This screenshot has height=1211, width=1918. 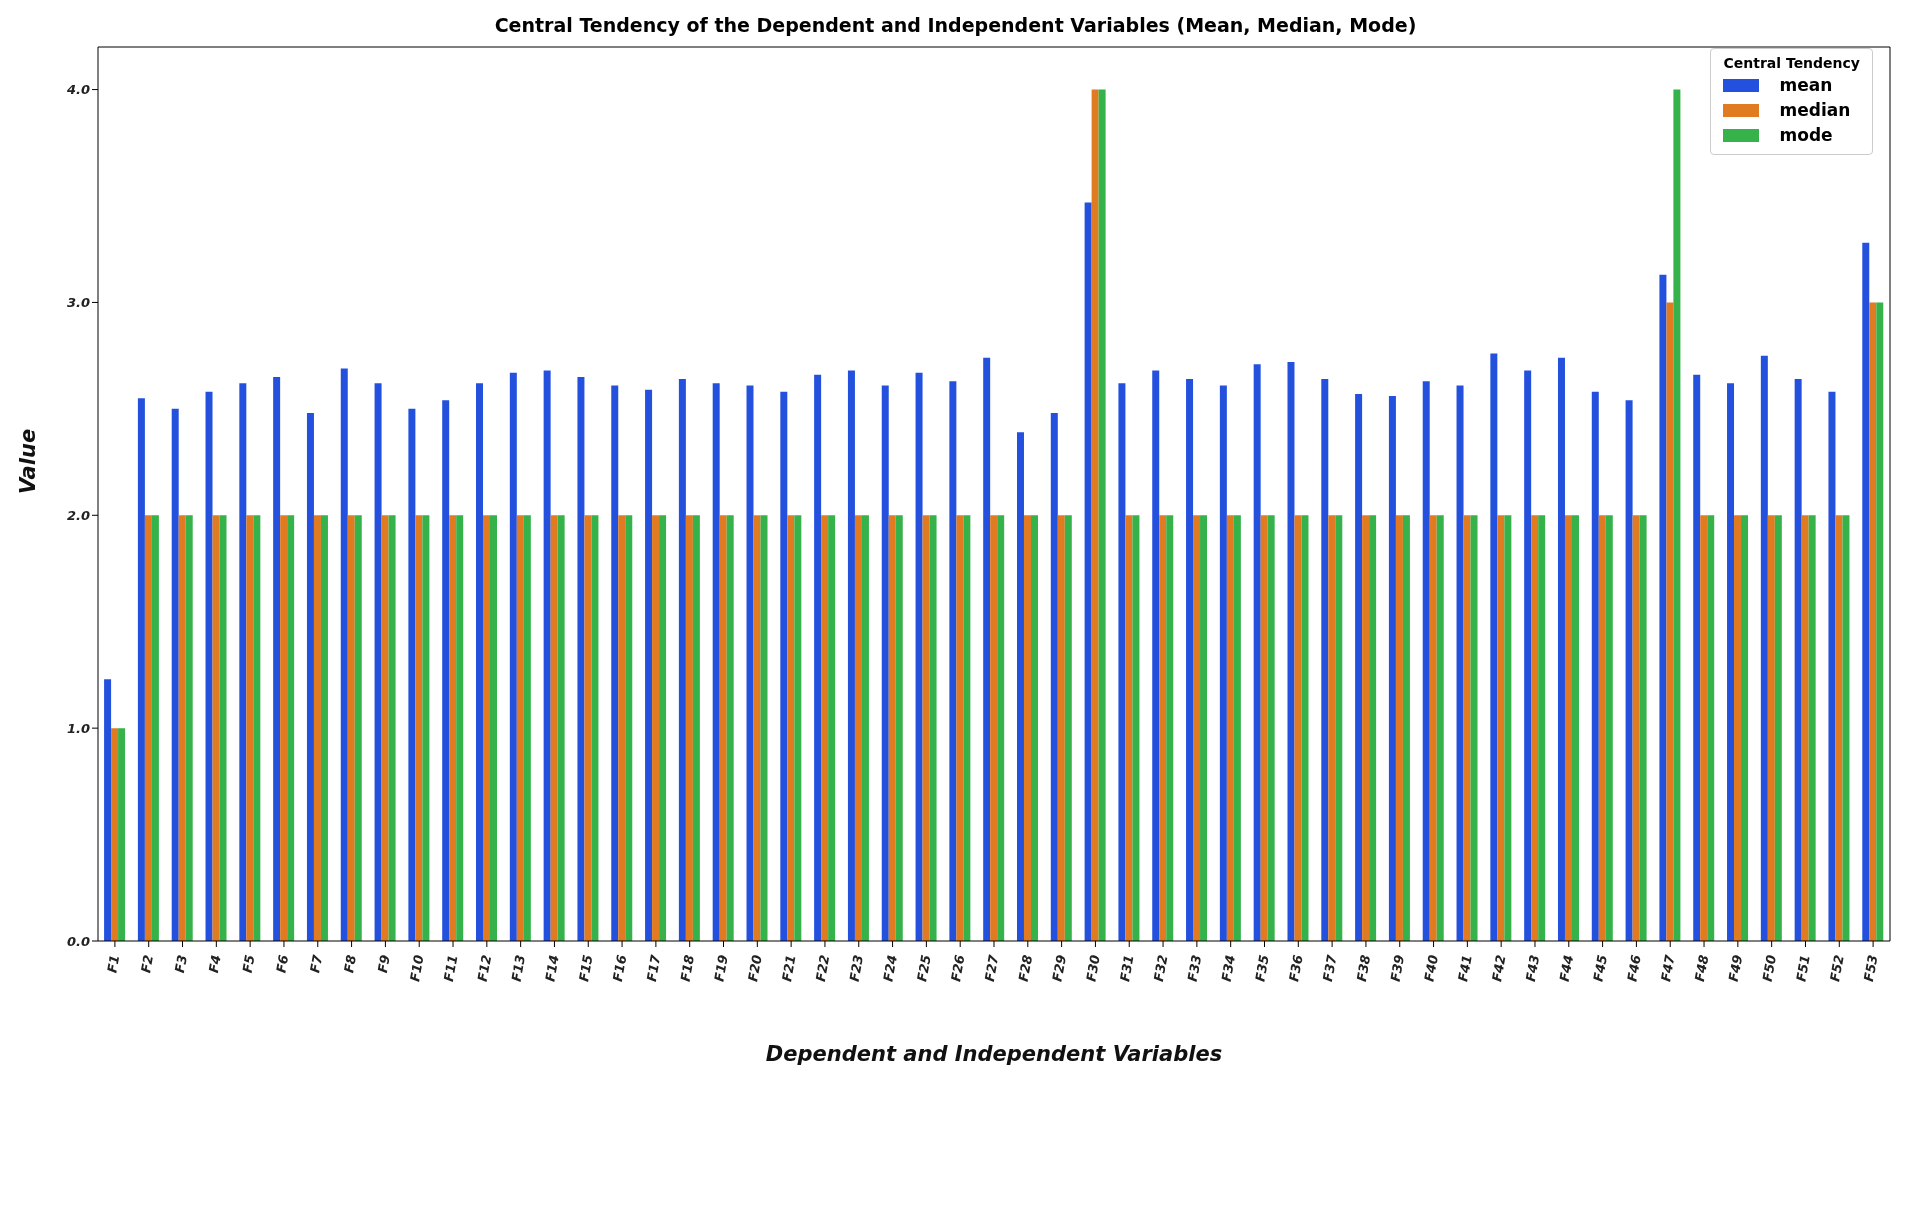 What do you see at coordinates (890, 968) in the screenshot?
I see `x-tick-label: F24` at bounding box center [890, 968].